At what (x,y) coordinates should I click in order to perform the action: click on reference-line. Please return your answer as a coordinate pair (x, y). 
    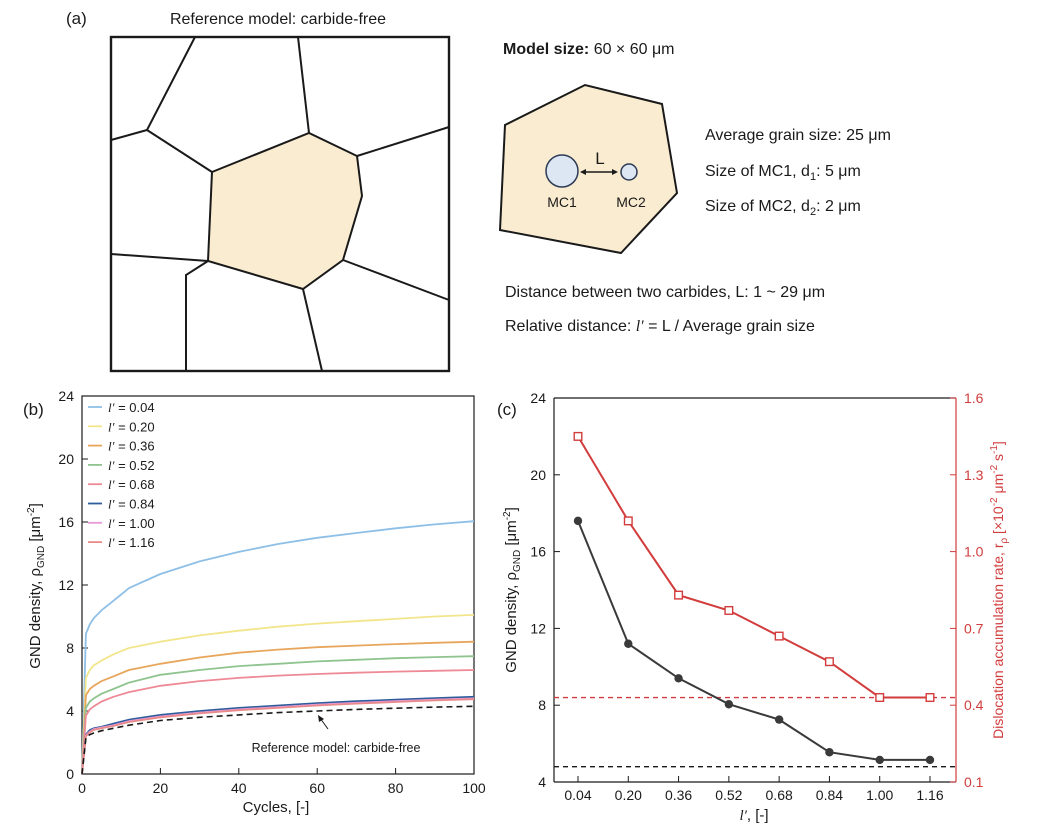
    Looking at the image, I should click on (278, 740).